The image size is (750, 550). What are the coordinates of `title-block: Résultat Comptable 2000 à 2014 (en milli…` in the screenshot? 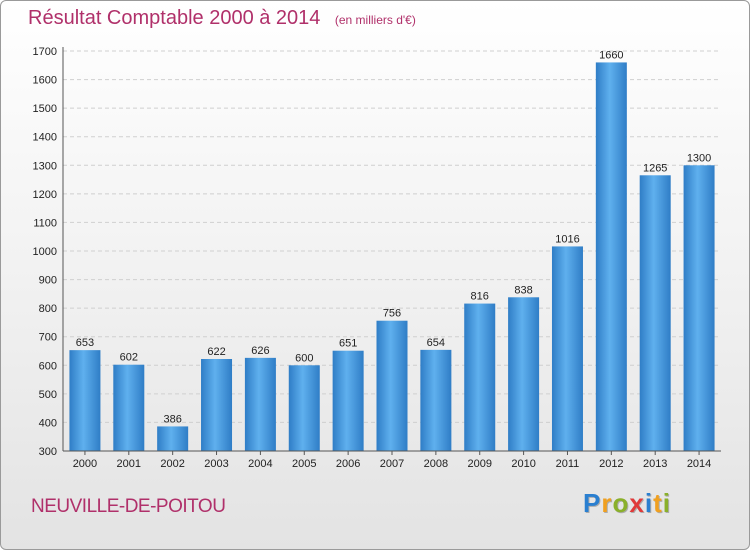 It's located at (222, 18).